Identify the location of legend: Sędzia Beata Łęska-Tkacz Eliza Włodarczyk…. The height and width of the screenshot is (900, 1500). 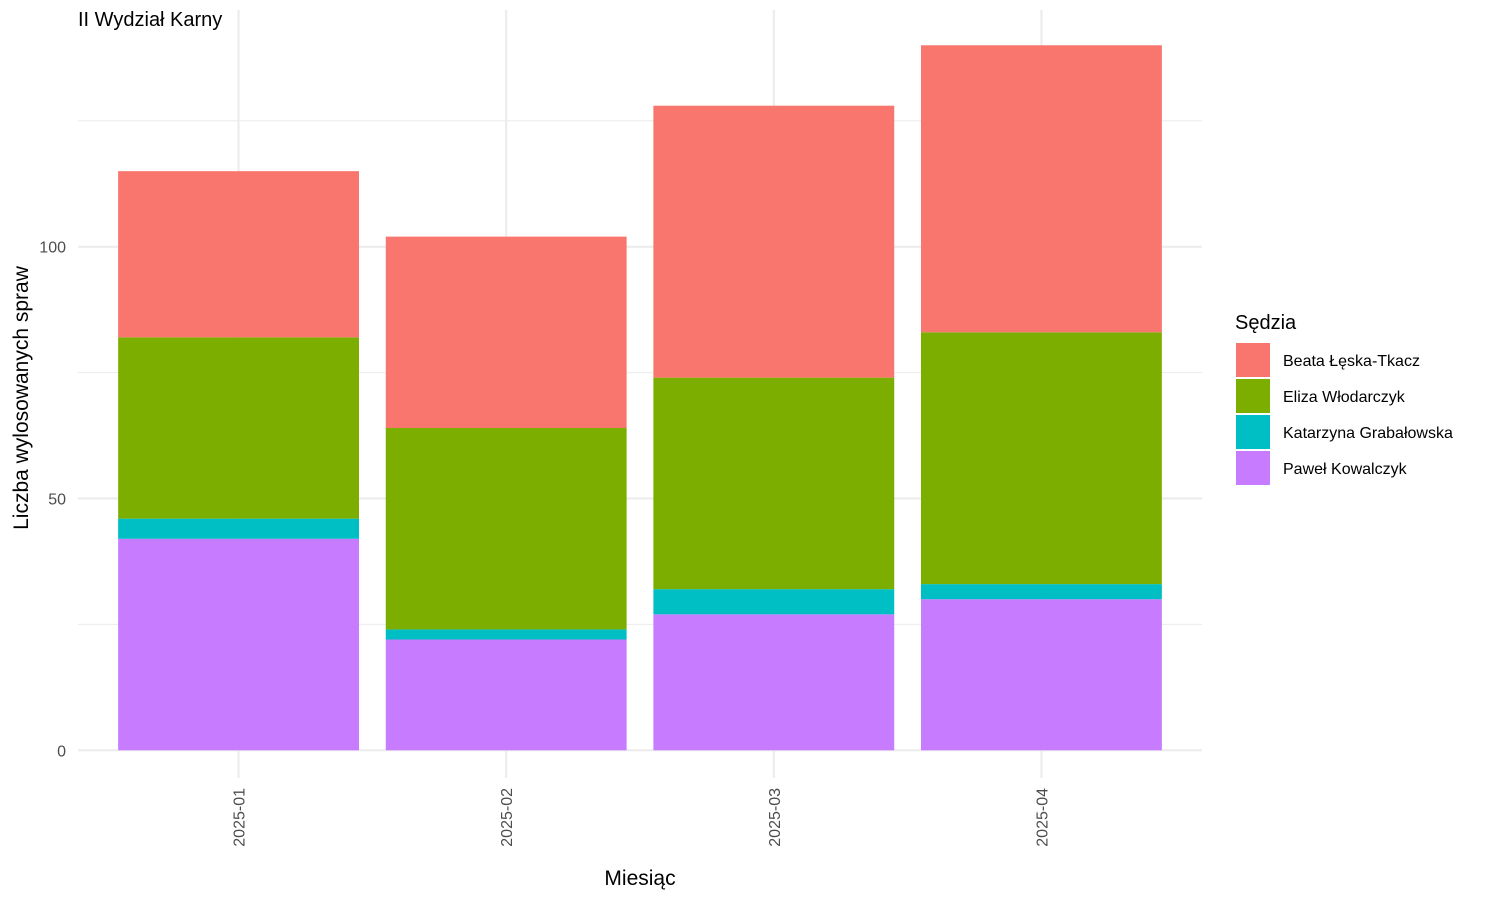
(1344, 398).